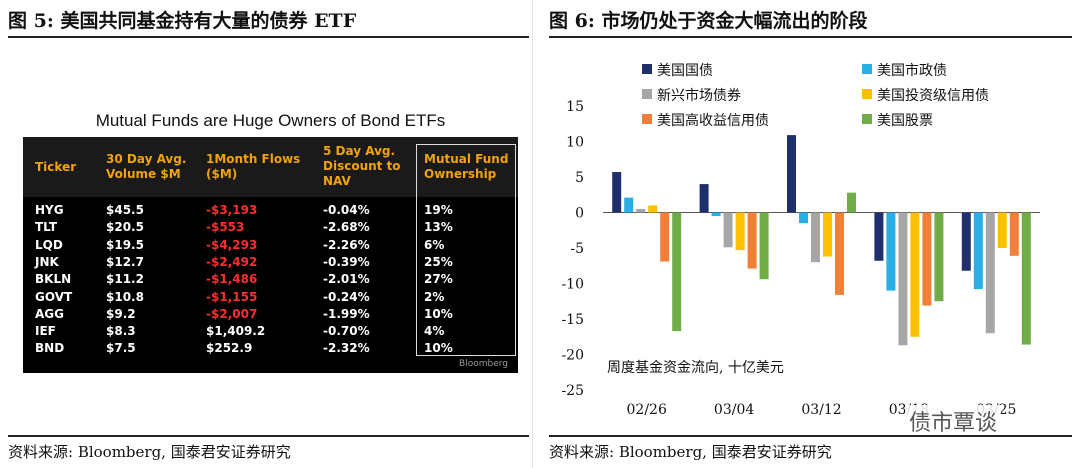 The image size is (1080, 468). What do you see at coordinates (438, 261) in the screenshot?
I see `cell-ownership: 25%` at bounding box center [438, 261].